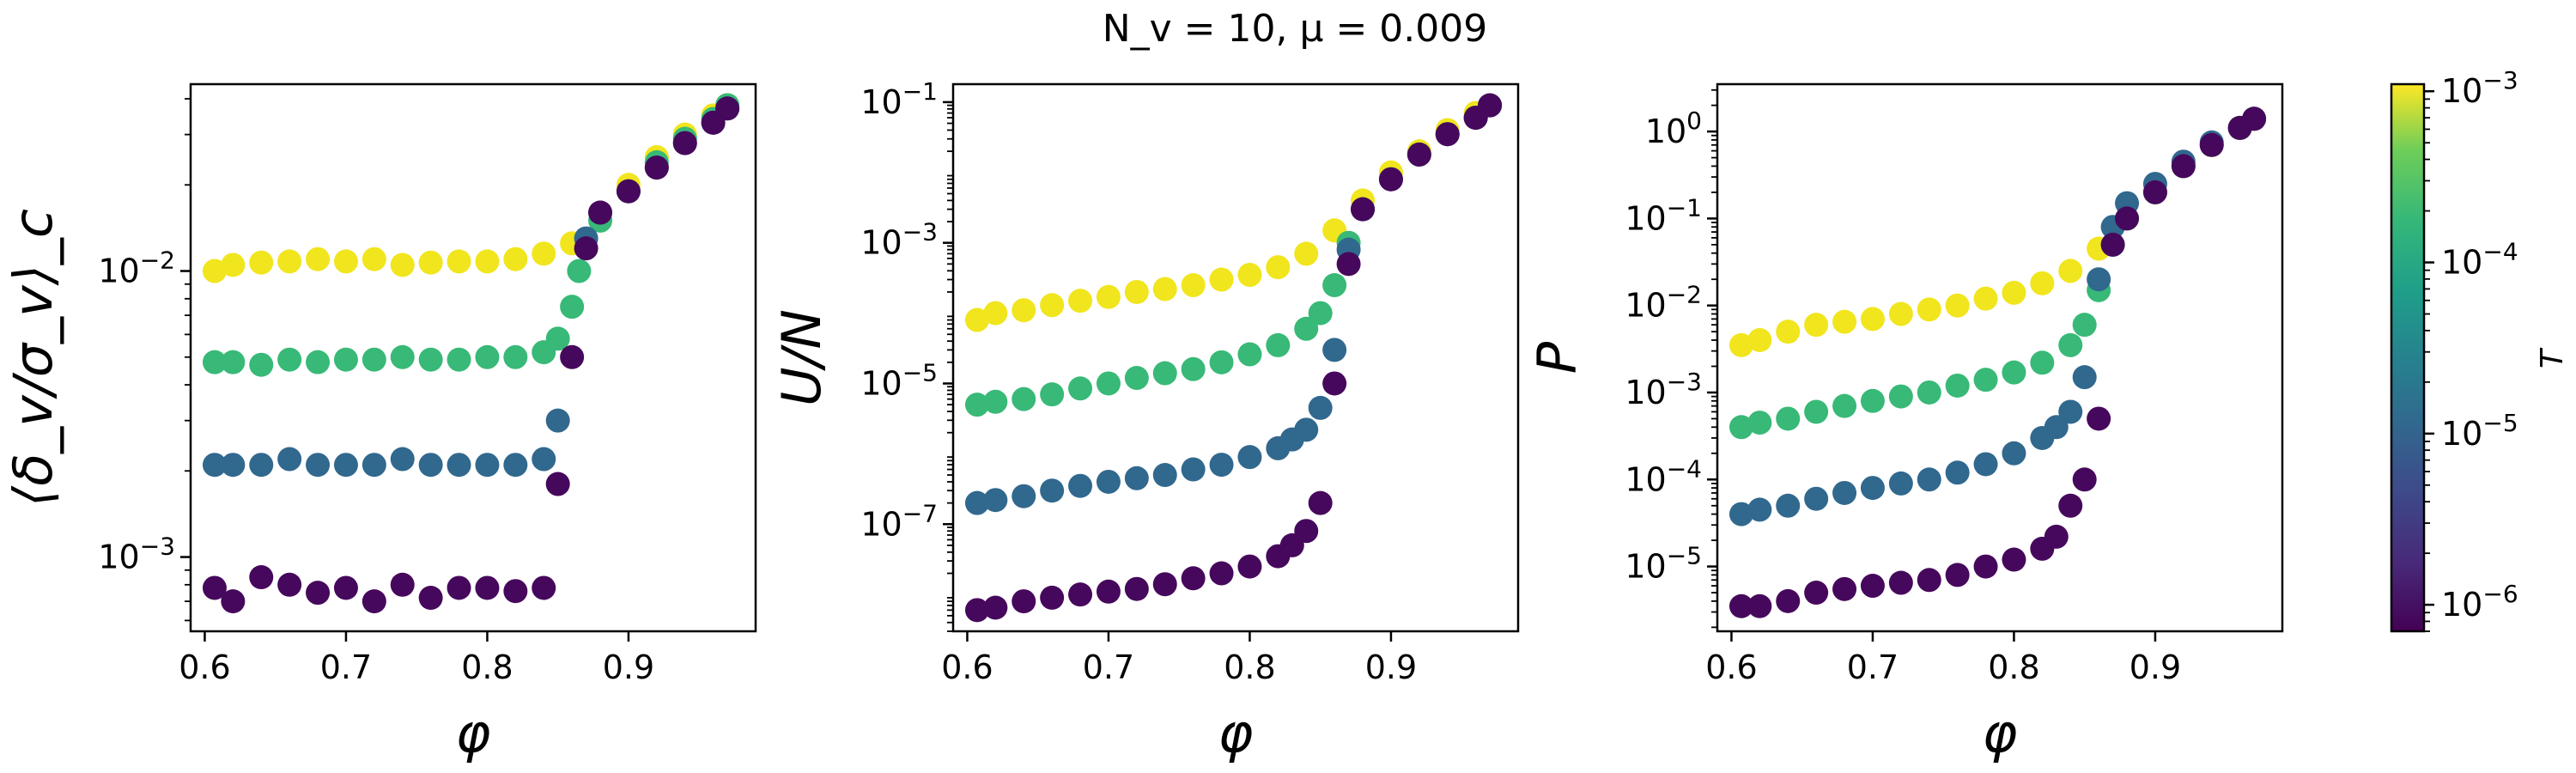 The image size is (2576, 773). What do you see at coordinates (2479, 602) in the screenshot?
I see `colorbar-tick-label: 10⁻⁶` at bounding box center [2479, 602].